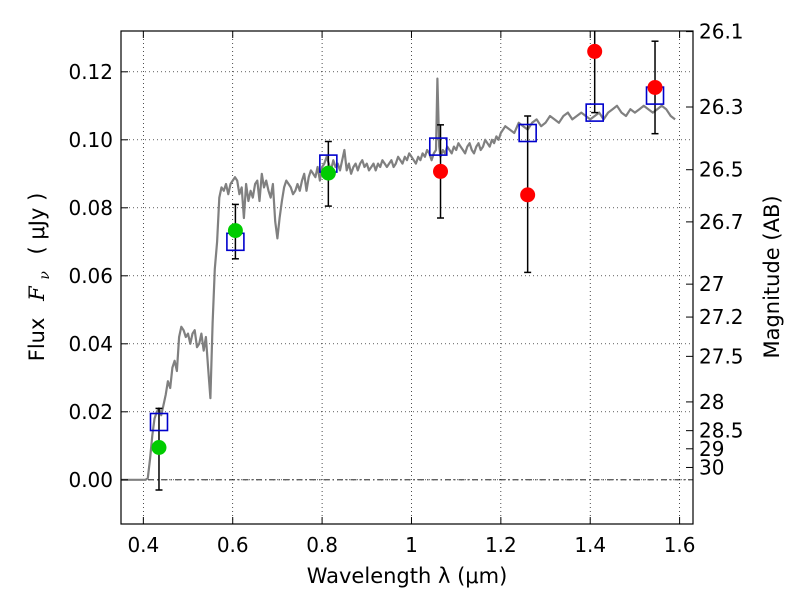 This screenshot has height=600, width=800. What do you see at coordinates (721, 170) in the screenshot?
I see `magnitude-tick-label: 26.5` at bounding box center [721, 170].